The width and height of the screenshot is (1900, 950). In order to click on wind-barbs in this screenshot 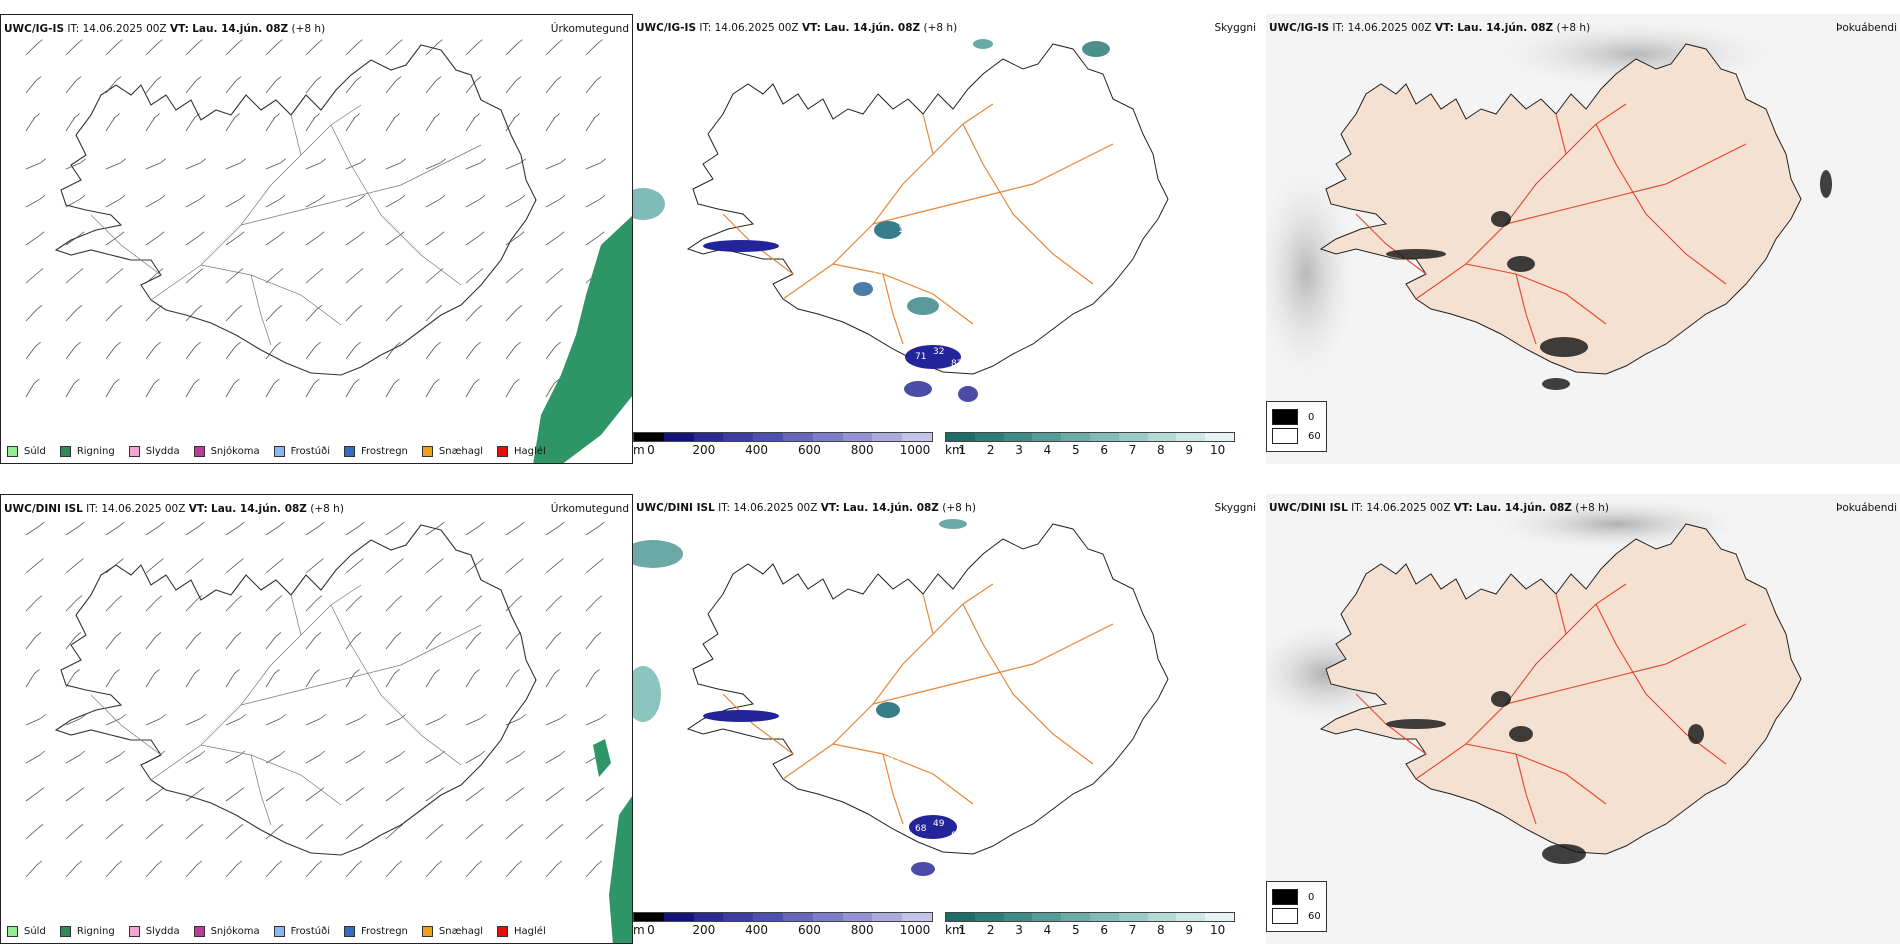, I will do `click(315, 218)`.